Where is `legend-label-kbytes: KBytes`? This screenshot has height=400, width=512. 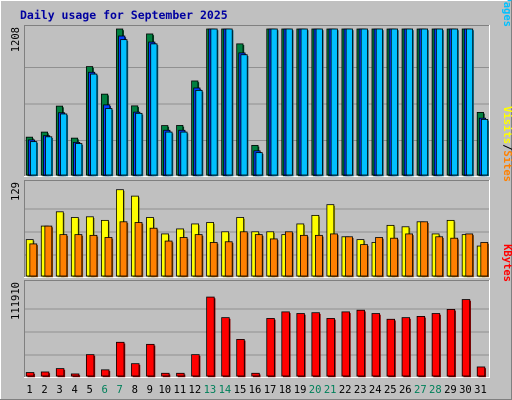
legend-label-kbytes: KBytes is located at coordinates (506, 263).